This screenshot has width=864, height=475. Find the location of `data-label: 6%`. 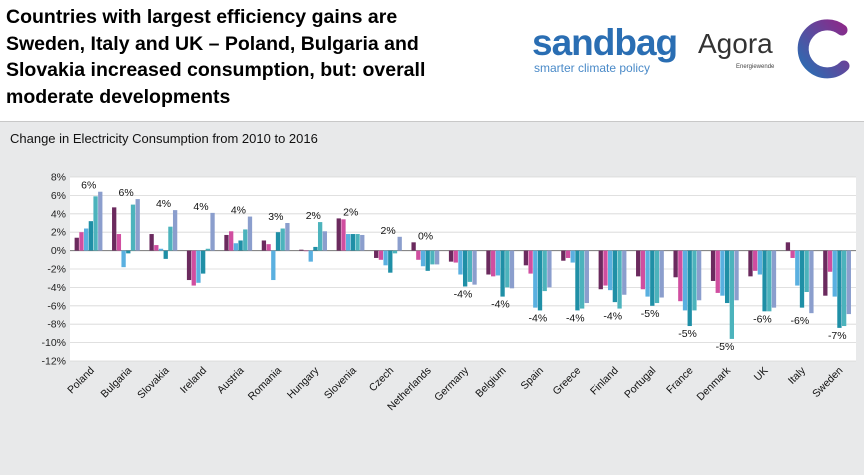

data-label: 6% is located at coordinates (126, 193).